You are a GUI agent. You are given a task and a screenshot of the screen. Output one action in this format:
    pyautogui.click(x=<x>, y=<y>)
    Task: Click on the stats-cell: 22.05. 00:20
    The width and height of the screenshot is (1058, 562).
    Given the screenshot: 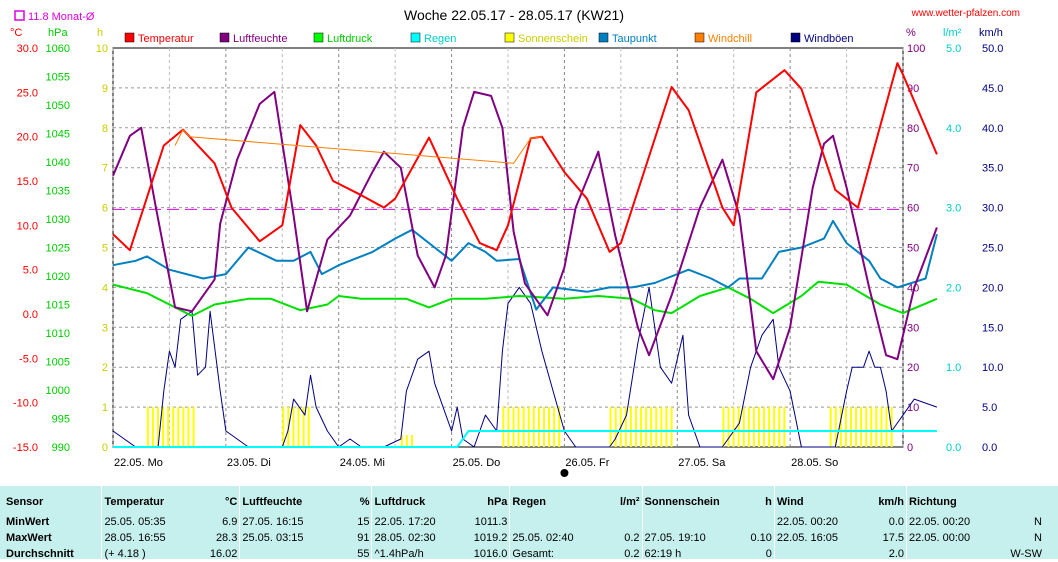 What is the action you would take?
    pyautogui.click(x=952, y=522)
    